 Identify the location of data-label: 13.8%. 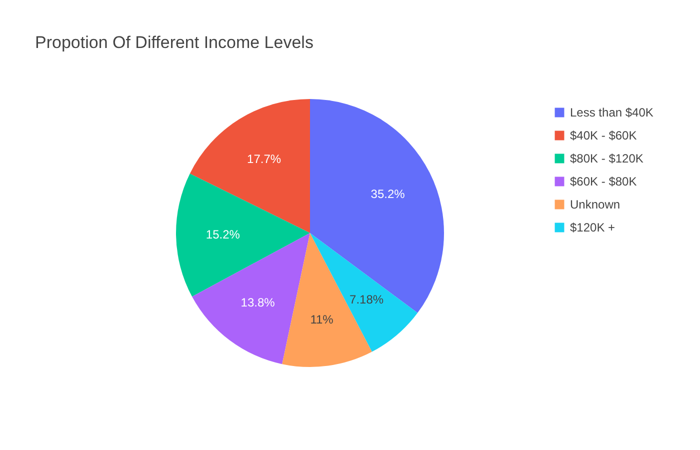
(258, 303).